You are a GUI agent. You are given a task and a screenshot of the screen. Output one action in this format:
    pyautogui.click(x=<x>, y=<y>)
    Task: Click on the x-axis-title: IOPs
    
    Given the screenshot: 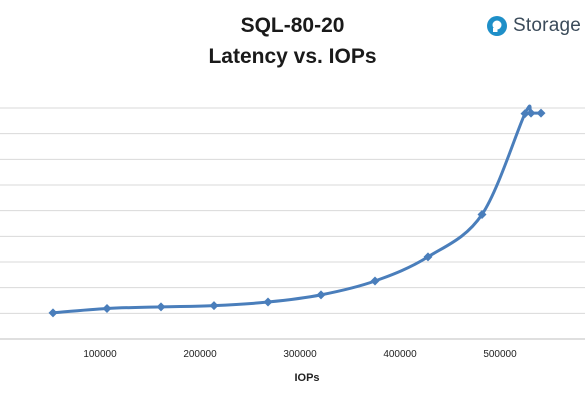 What is the action you would take?
    pyautogui.click(x=306, y=378)
    